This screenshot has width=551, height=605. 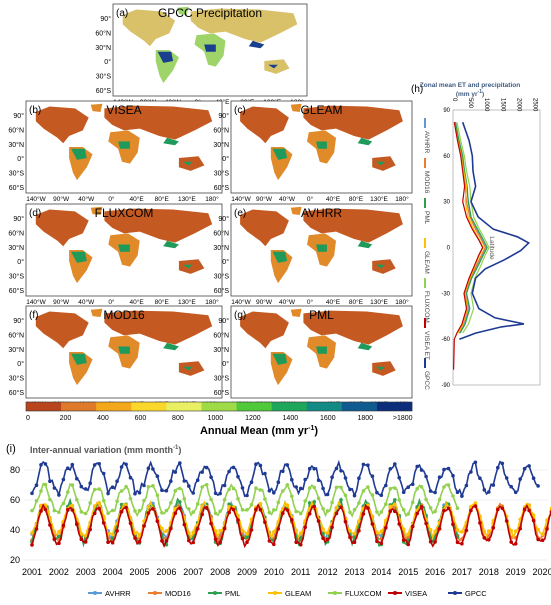 What do you see at coordinates (402, 199) in the screenshot?
I see `map-lon-tick: 180°` at bounding box center [402, 199].